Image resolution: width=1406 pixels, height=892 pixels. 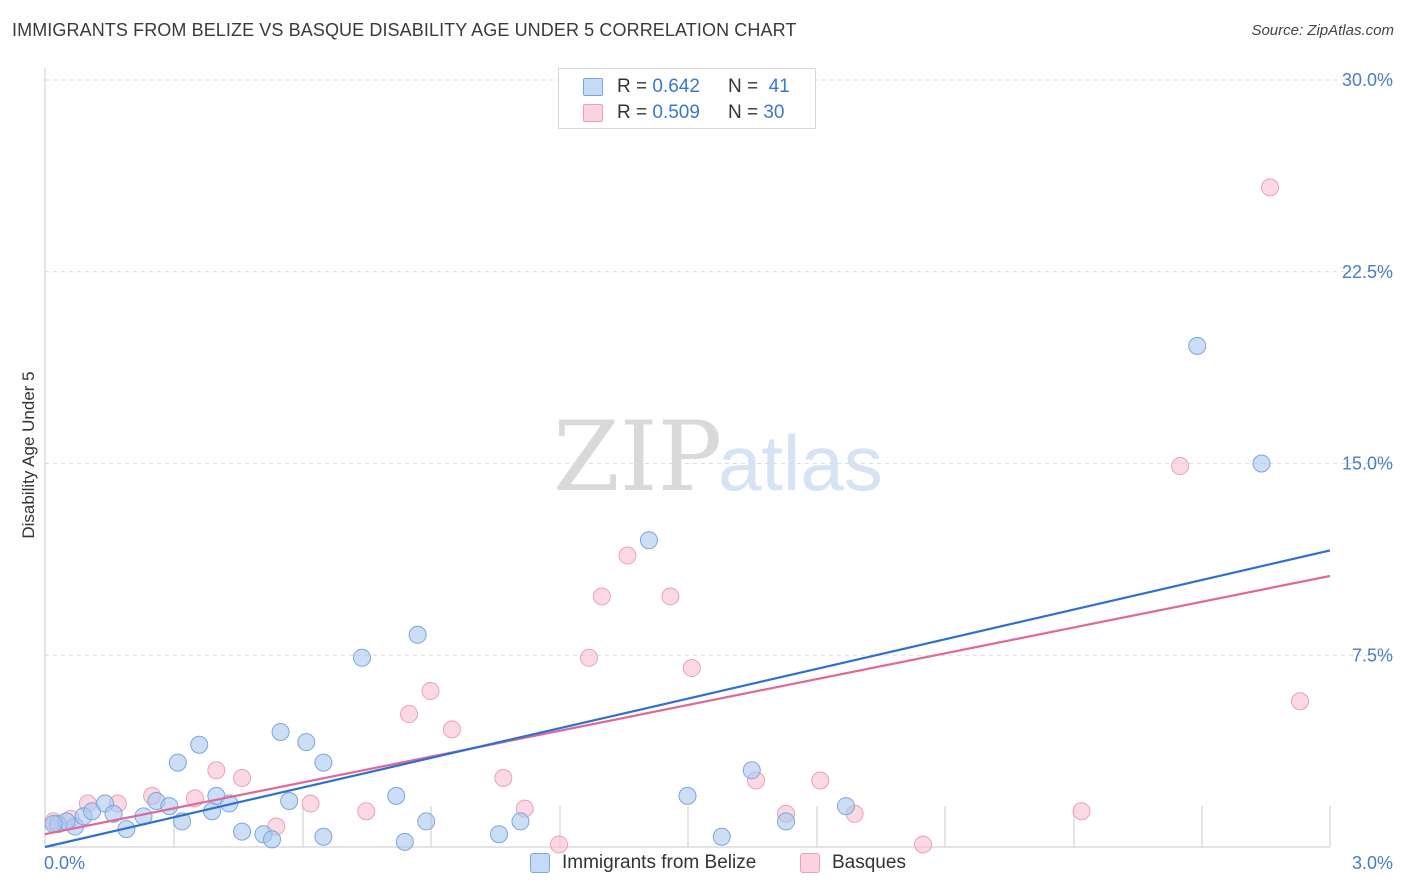 What do you see at coordinates (1367, 464) in the screenshot?
I see `y-tick-label: 15.0%` at bounding box center [1367, 464].